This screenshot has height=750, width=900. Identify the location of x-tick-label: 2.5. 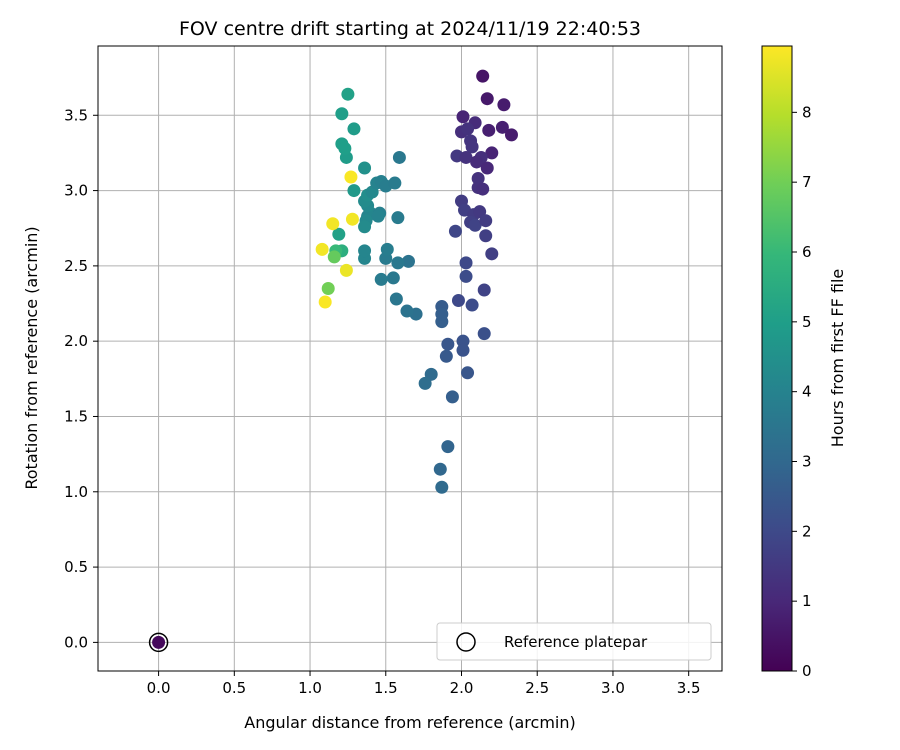
(537, 688).